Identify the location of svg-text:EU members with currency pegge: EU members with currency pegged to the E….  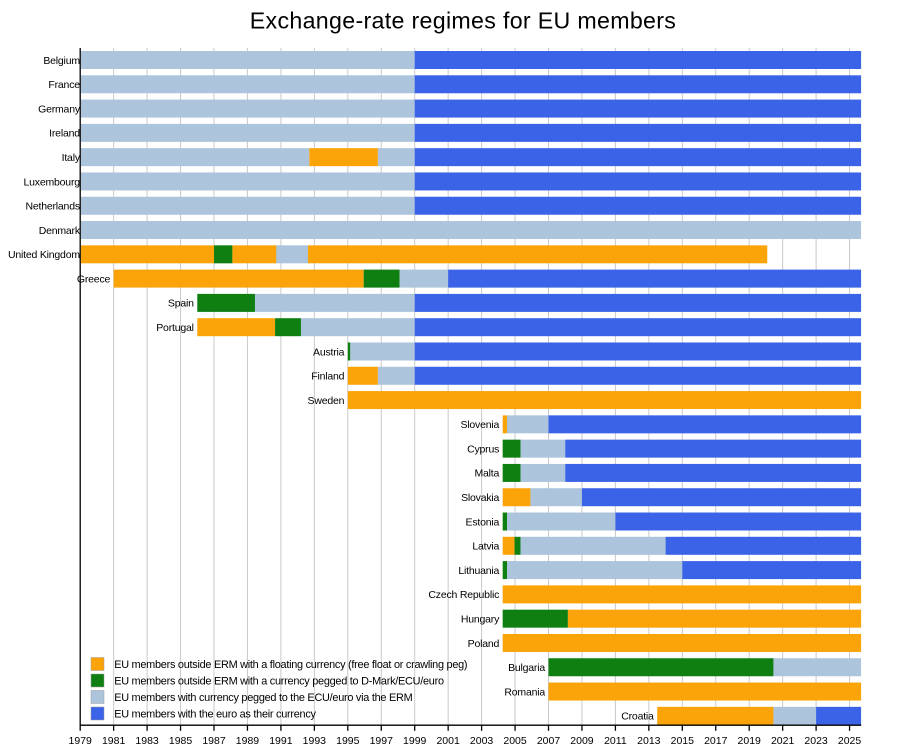
(263, 698).